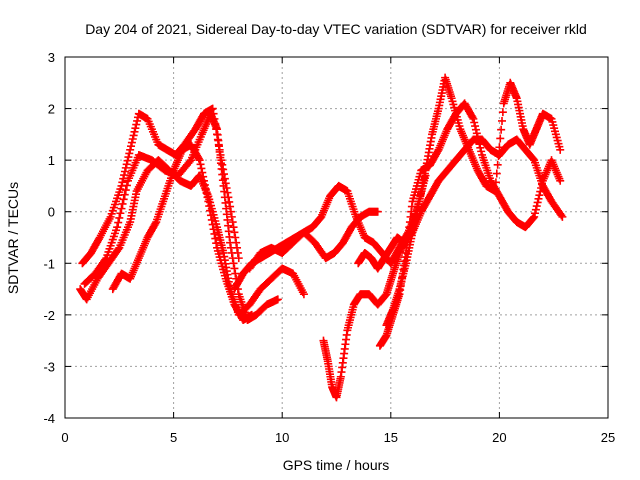  What do you see at coordinates (49, 263) in the screenshot?
I see `y-tick-label: -1` at bounding box center [49, 263].